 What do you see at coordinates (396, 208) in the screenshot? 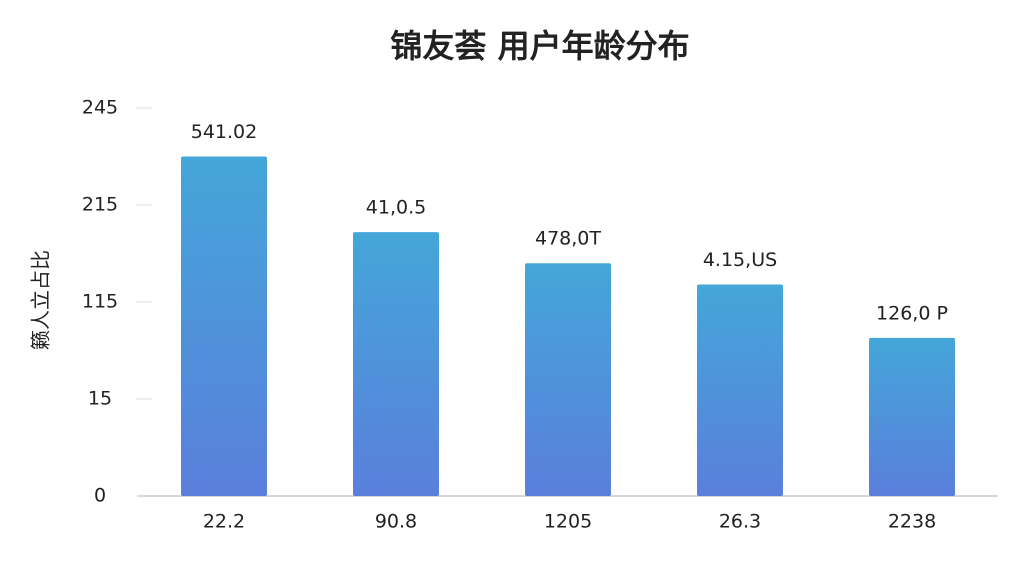
I see `bar-annotation: 41,0.5` at bounding box center [396, 208].